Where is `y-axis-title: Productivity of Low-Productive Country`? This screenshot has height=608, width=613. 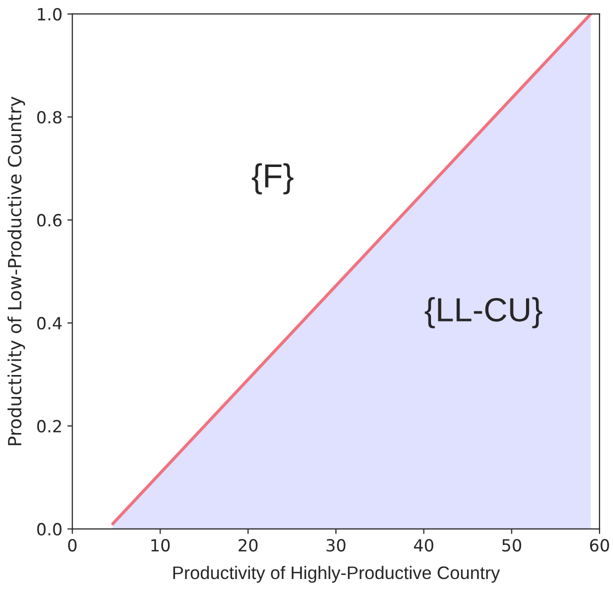
y-axis-title: Productivity of Low-Productive Country is located at coordinates (16, 271).